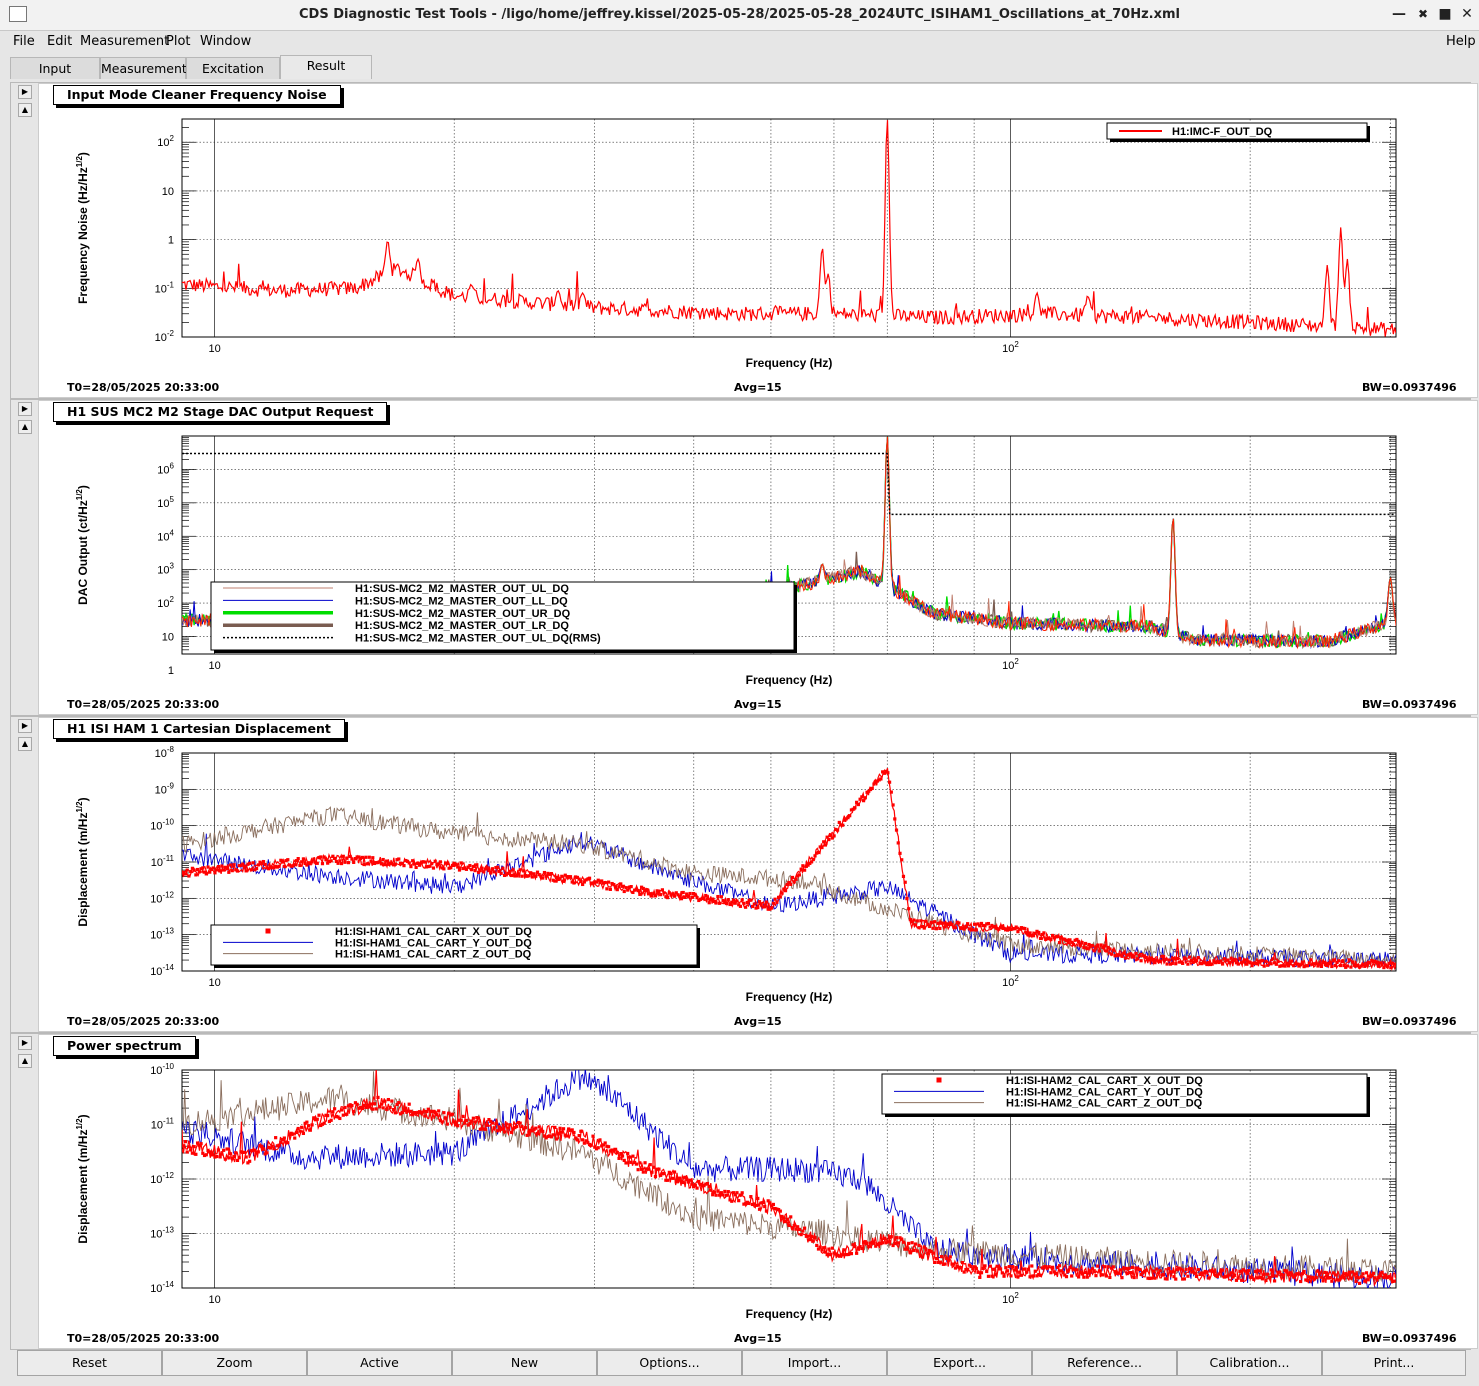 This screenshot has height=1386, width=1479. I want to click on y-tick-label: 1, so click(171, 241).